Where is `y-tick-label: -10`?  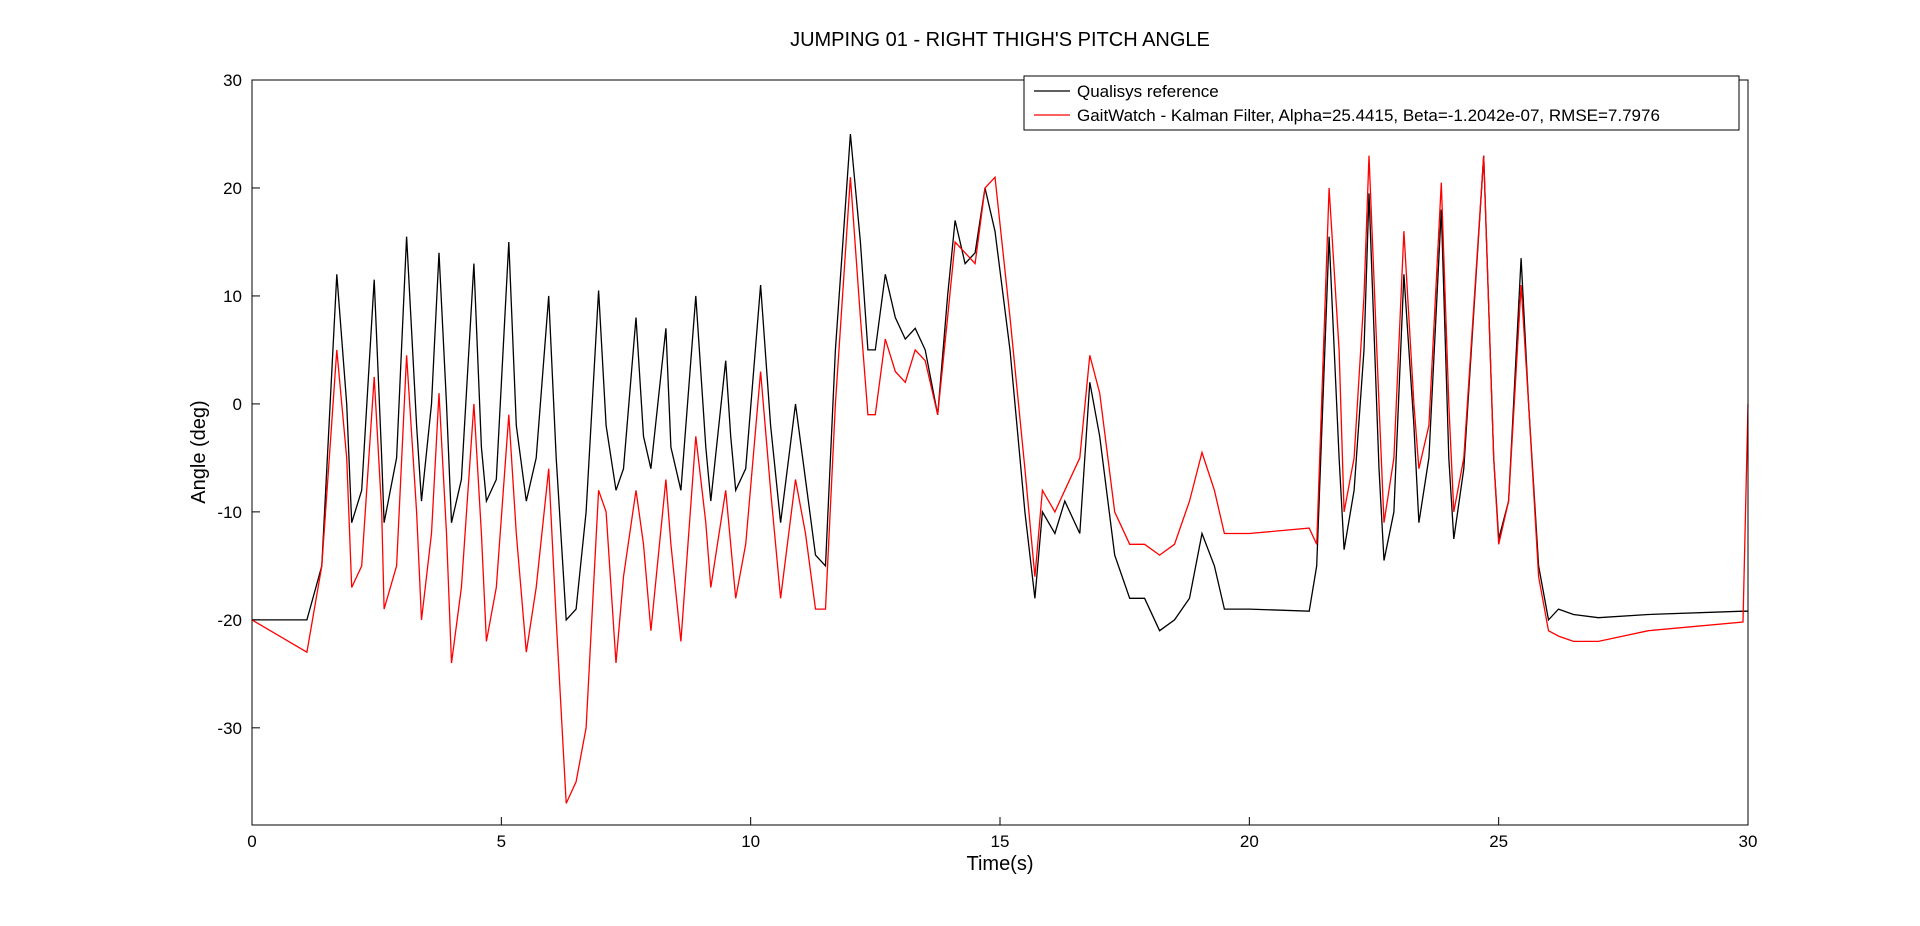 y-tick-label: -10 is located at coordinates (229, 512).